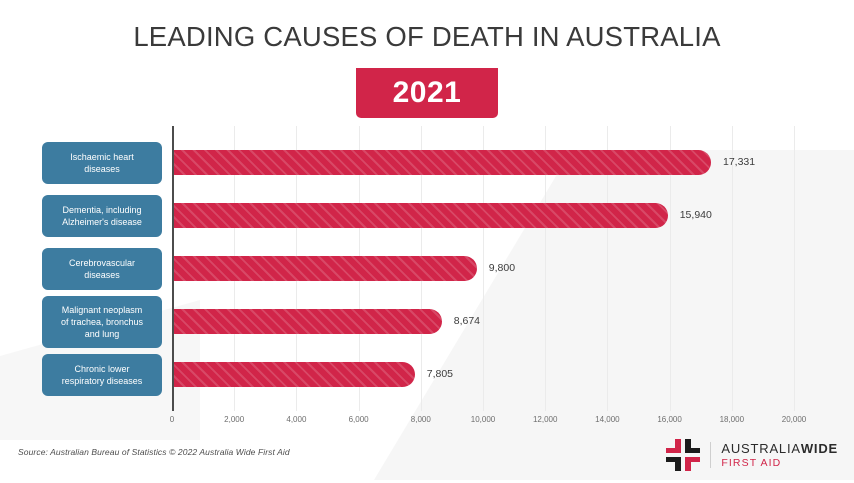 The image size is (854, 483). What do you see at coordinates (669, 419) in the screenshot?
I see `x-tick-label: 16,000` at bounding box center [669, 419].